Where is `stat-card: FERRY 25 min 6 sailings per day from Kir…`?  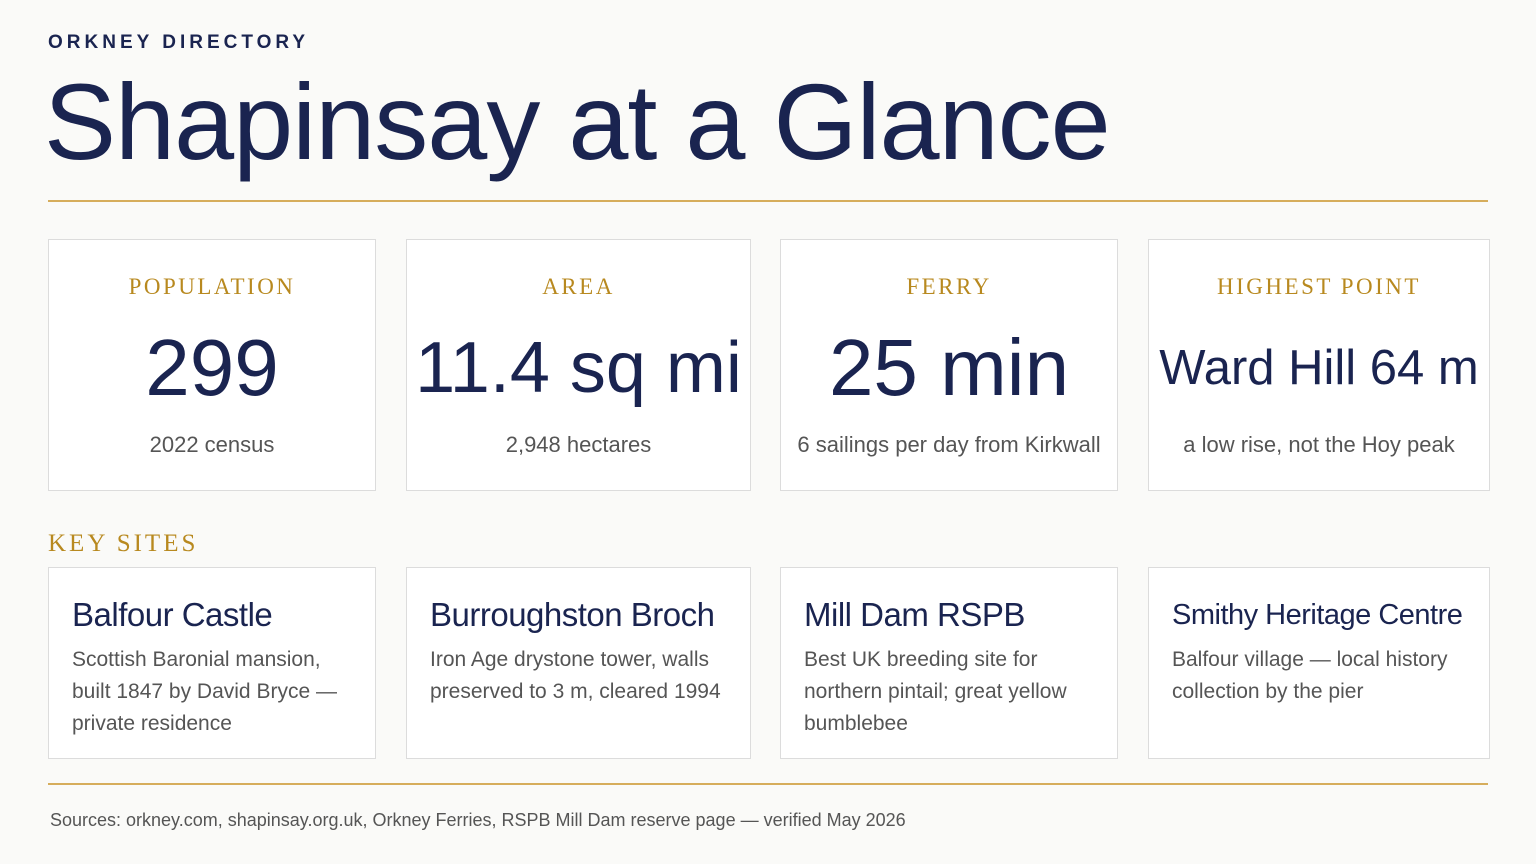 stat-card: FERRY 25 min 6 sailings per day from Kir… is located at coordinates (949, 365).